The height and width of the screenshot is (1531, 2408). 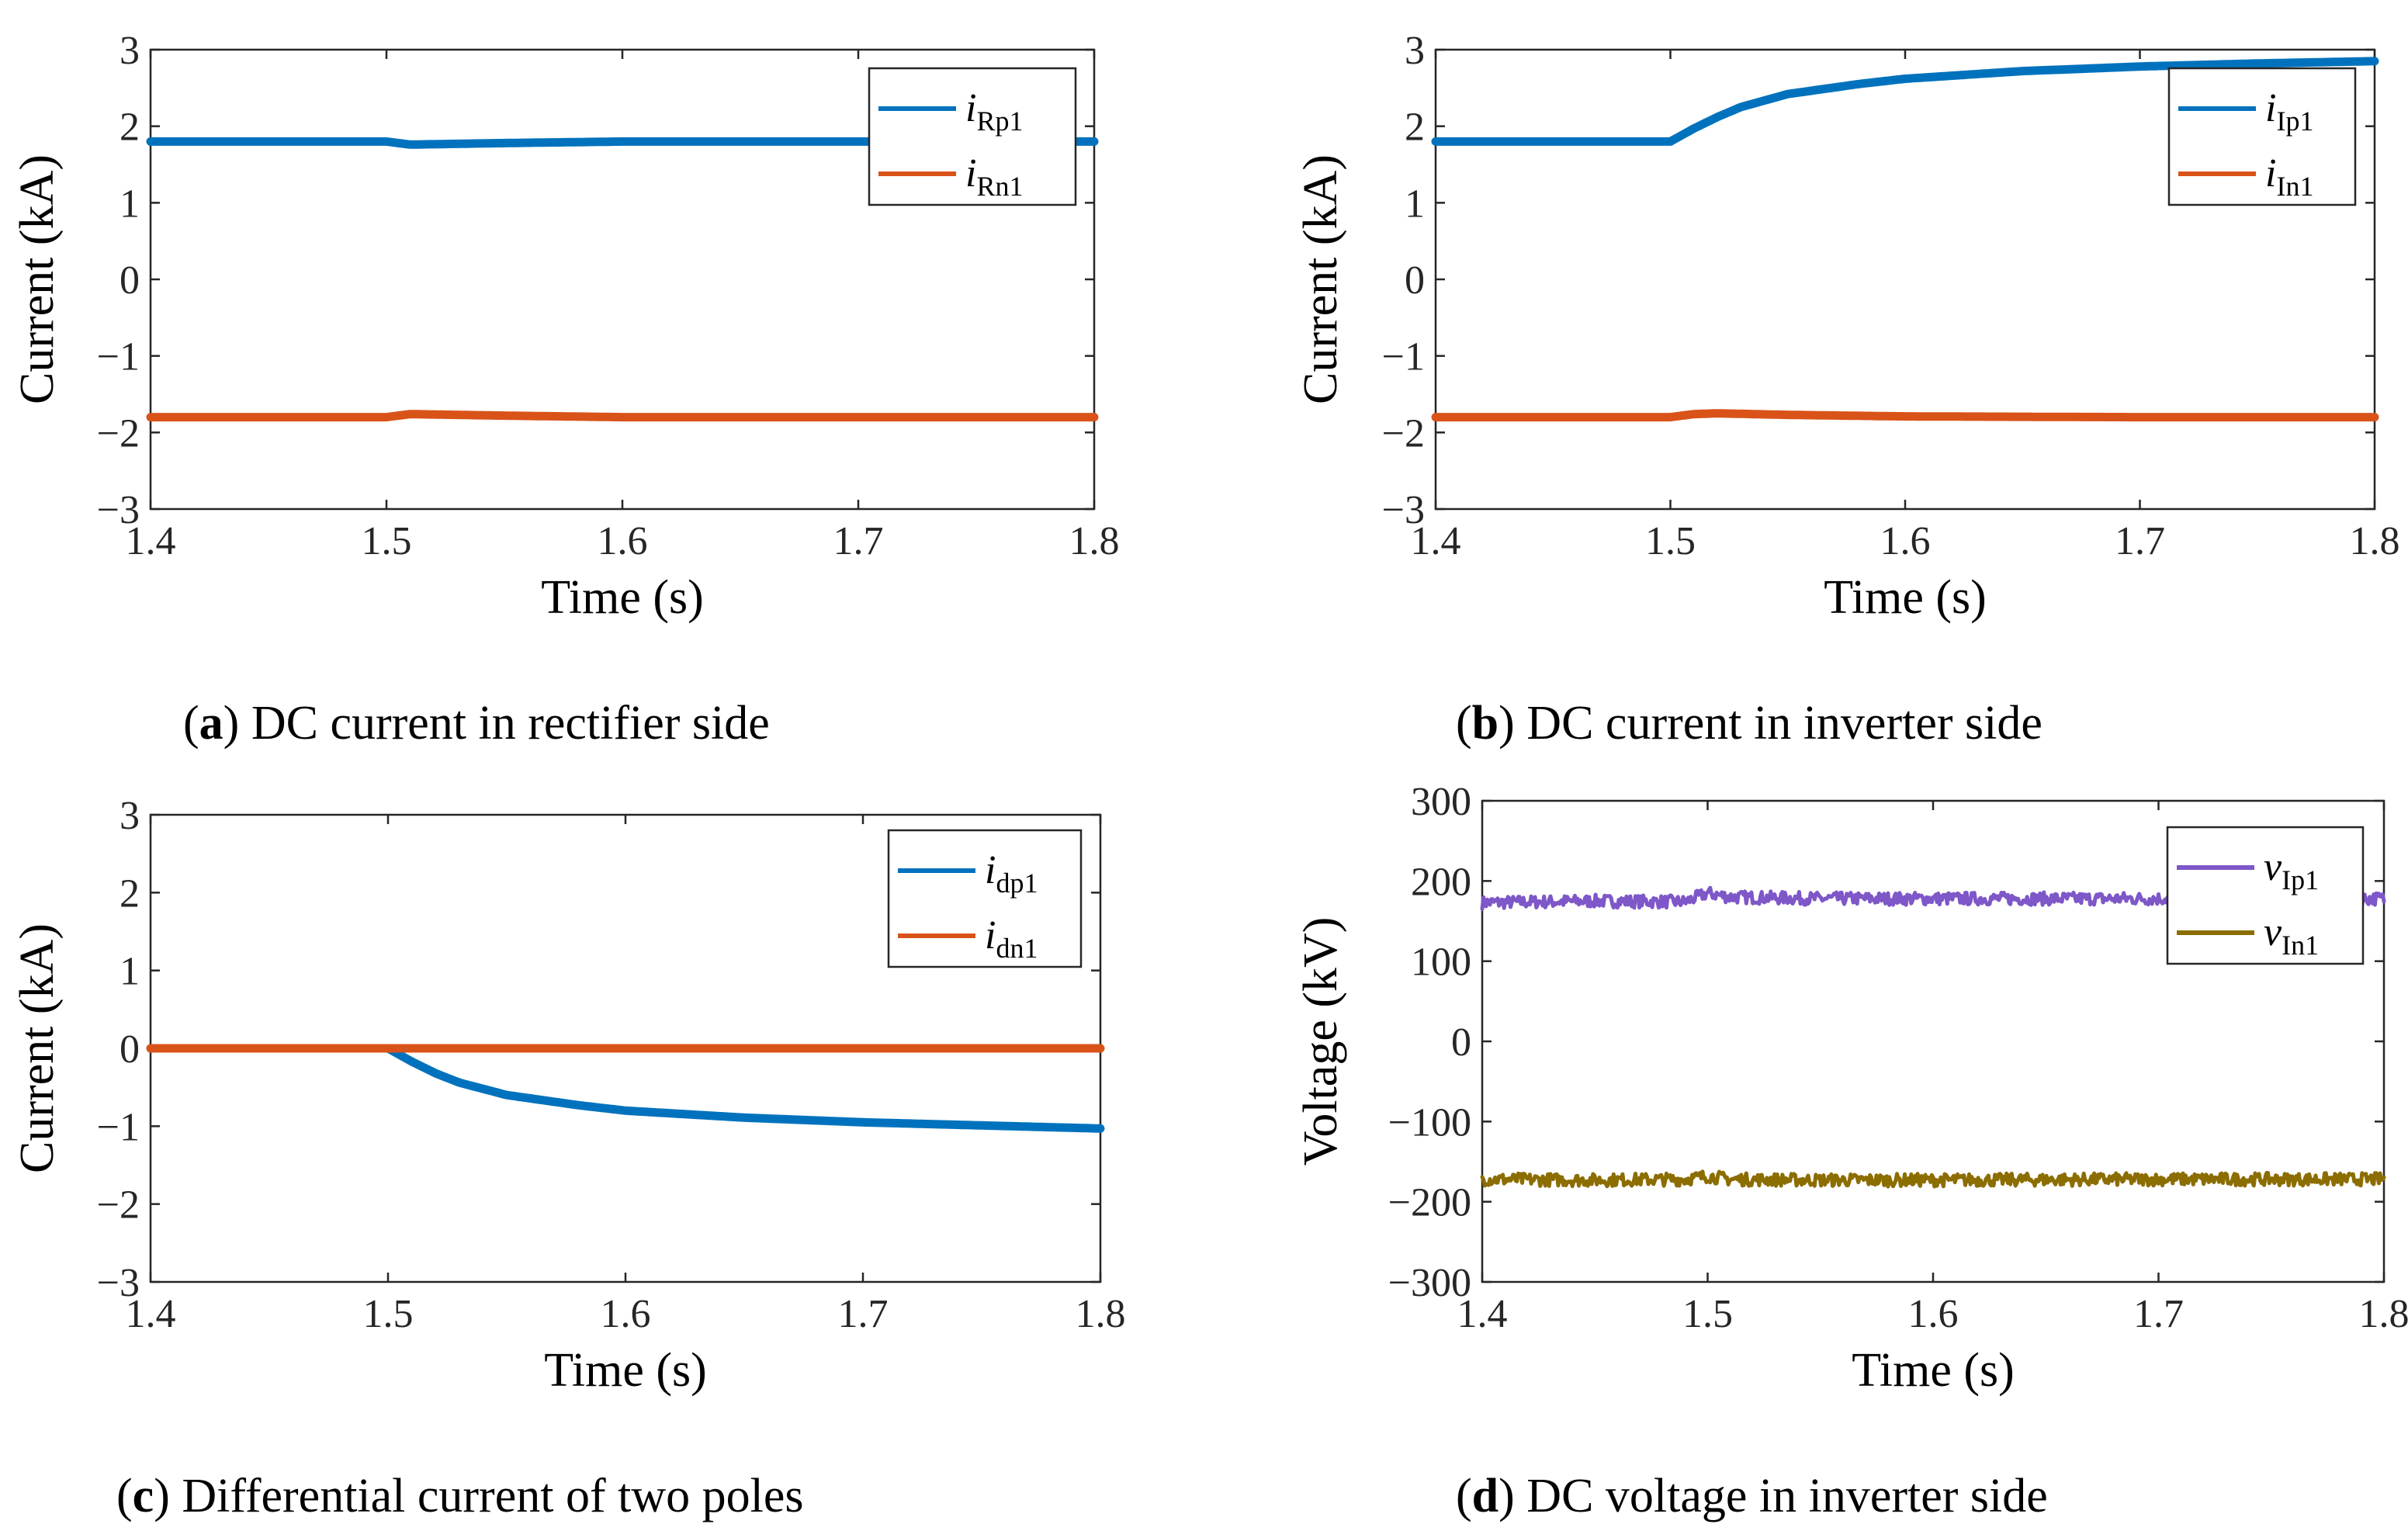 I want to click on caption-text: DC current in inverter side, so click(x=1779, y=723).